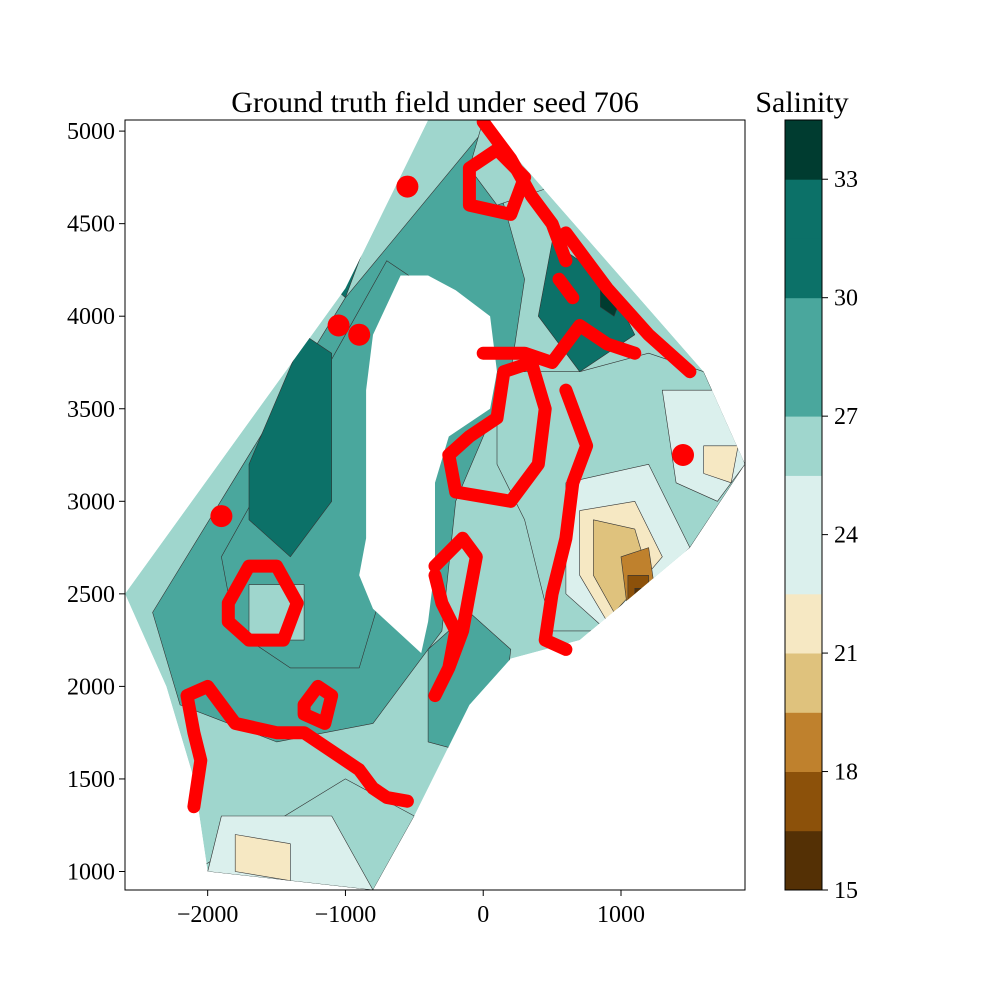 This screenshot has width=1000, height=1000. I want to click on y-tick-label: 3000, so click(91, 502).